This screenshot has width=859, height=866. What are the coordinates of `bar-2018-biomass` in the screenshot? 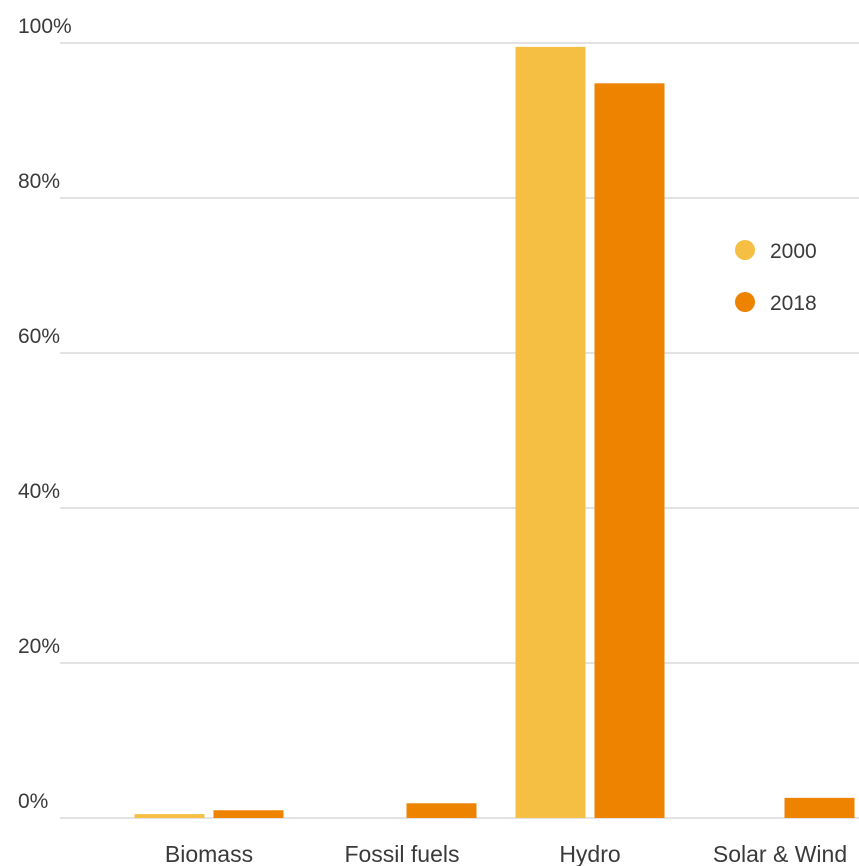 It's located at (248, 814).